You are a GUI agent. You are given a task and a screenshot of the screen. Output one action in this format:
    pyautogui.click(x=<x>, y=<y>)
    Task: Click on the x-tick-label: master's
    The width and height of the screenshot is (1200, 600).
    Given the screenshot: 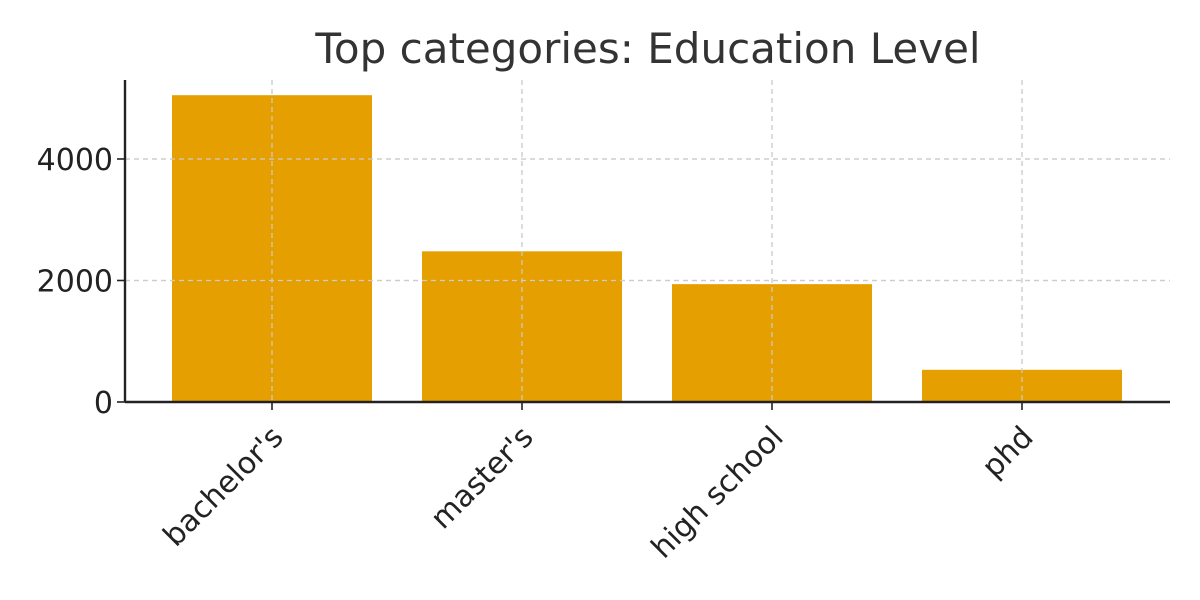 What is the action you would take?
    pyautogui.click(x=482, y=478)
    